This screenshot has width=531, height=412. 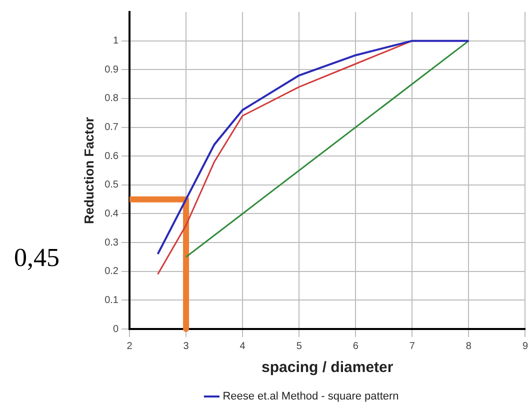 I want to click on y-tick-label: 0.8, so click(x=111, y=98).